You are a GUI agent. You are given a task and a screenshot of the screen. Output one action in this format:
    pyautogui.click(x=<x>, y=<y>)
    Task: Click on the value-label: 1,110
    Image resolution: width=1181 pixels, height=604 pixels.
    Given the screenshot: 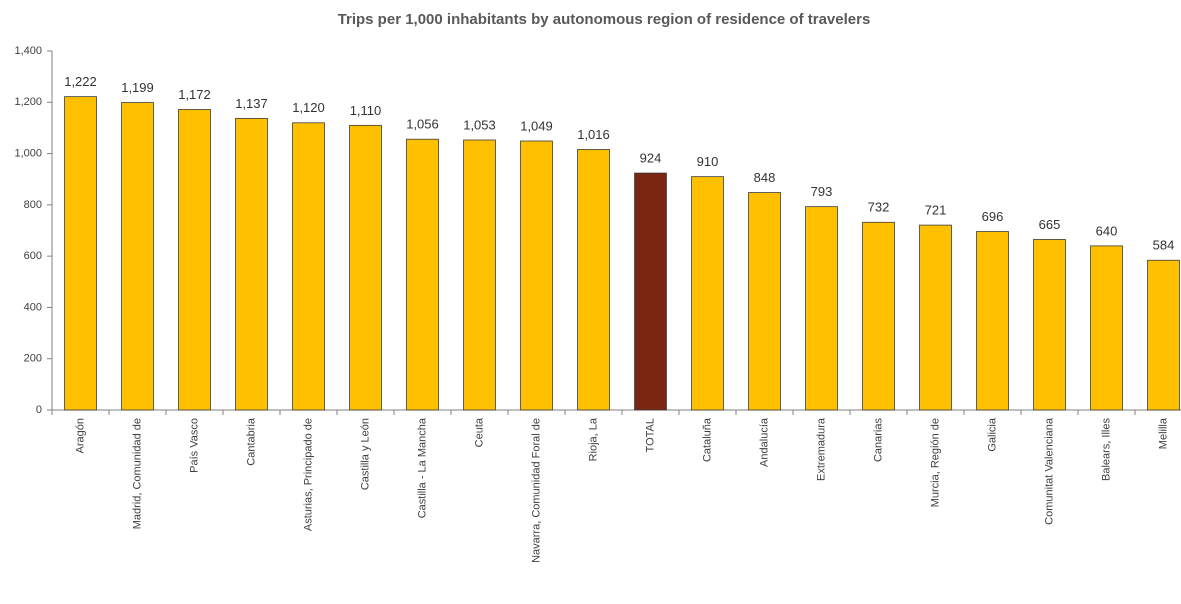 What is the action you would take?
    pyautogui.click(x=366, y=110)
    